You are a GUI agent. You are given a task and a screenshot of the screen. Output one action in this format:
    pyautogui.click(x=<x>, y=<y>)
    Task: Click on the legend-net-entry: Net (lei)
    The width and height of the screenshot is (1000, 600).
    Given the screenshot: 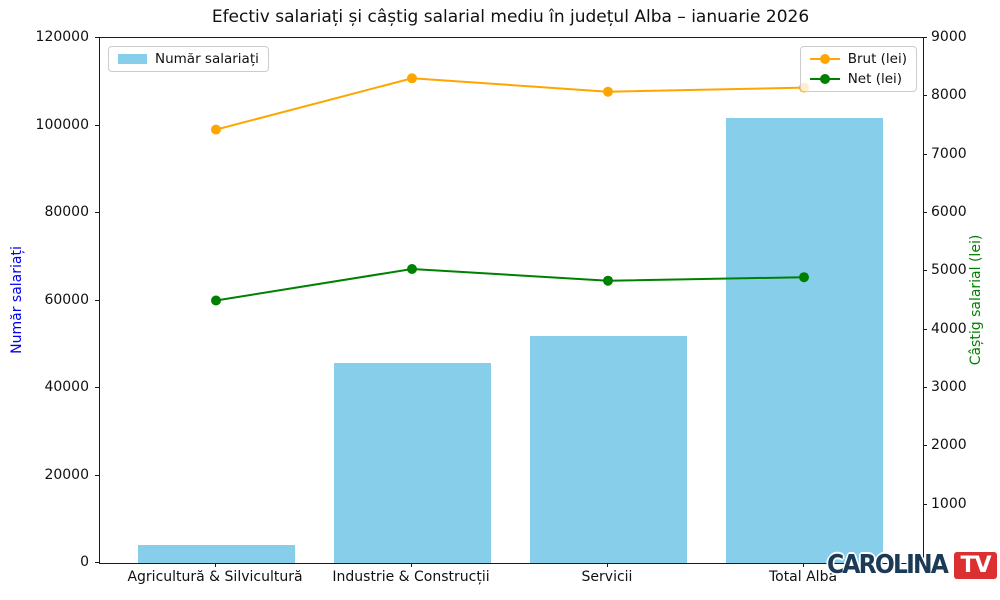 What is the action you would take?
    pyautogui.click(x=858, y=79)
    